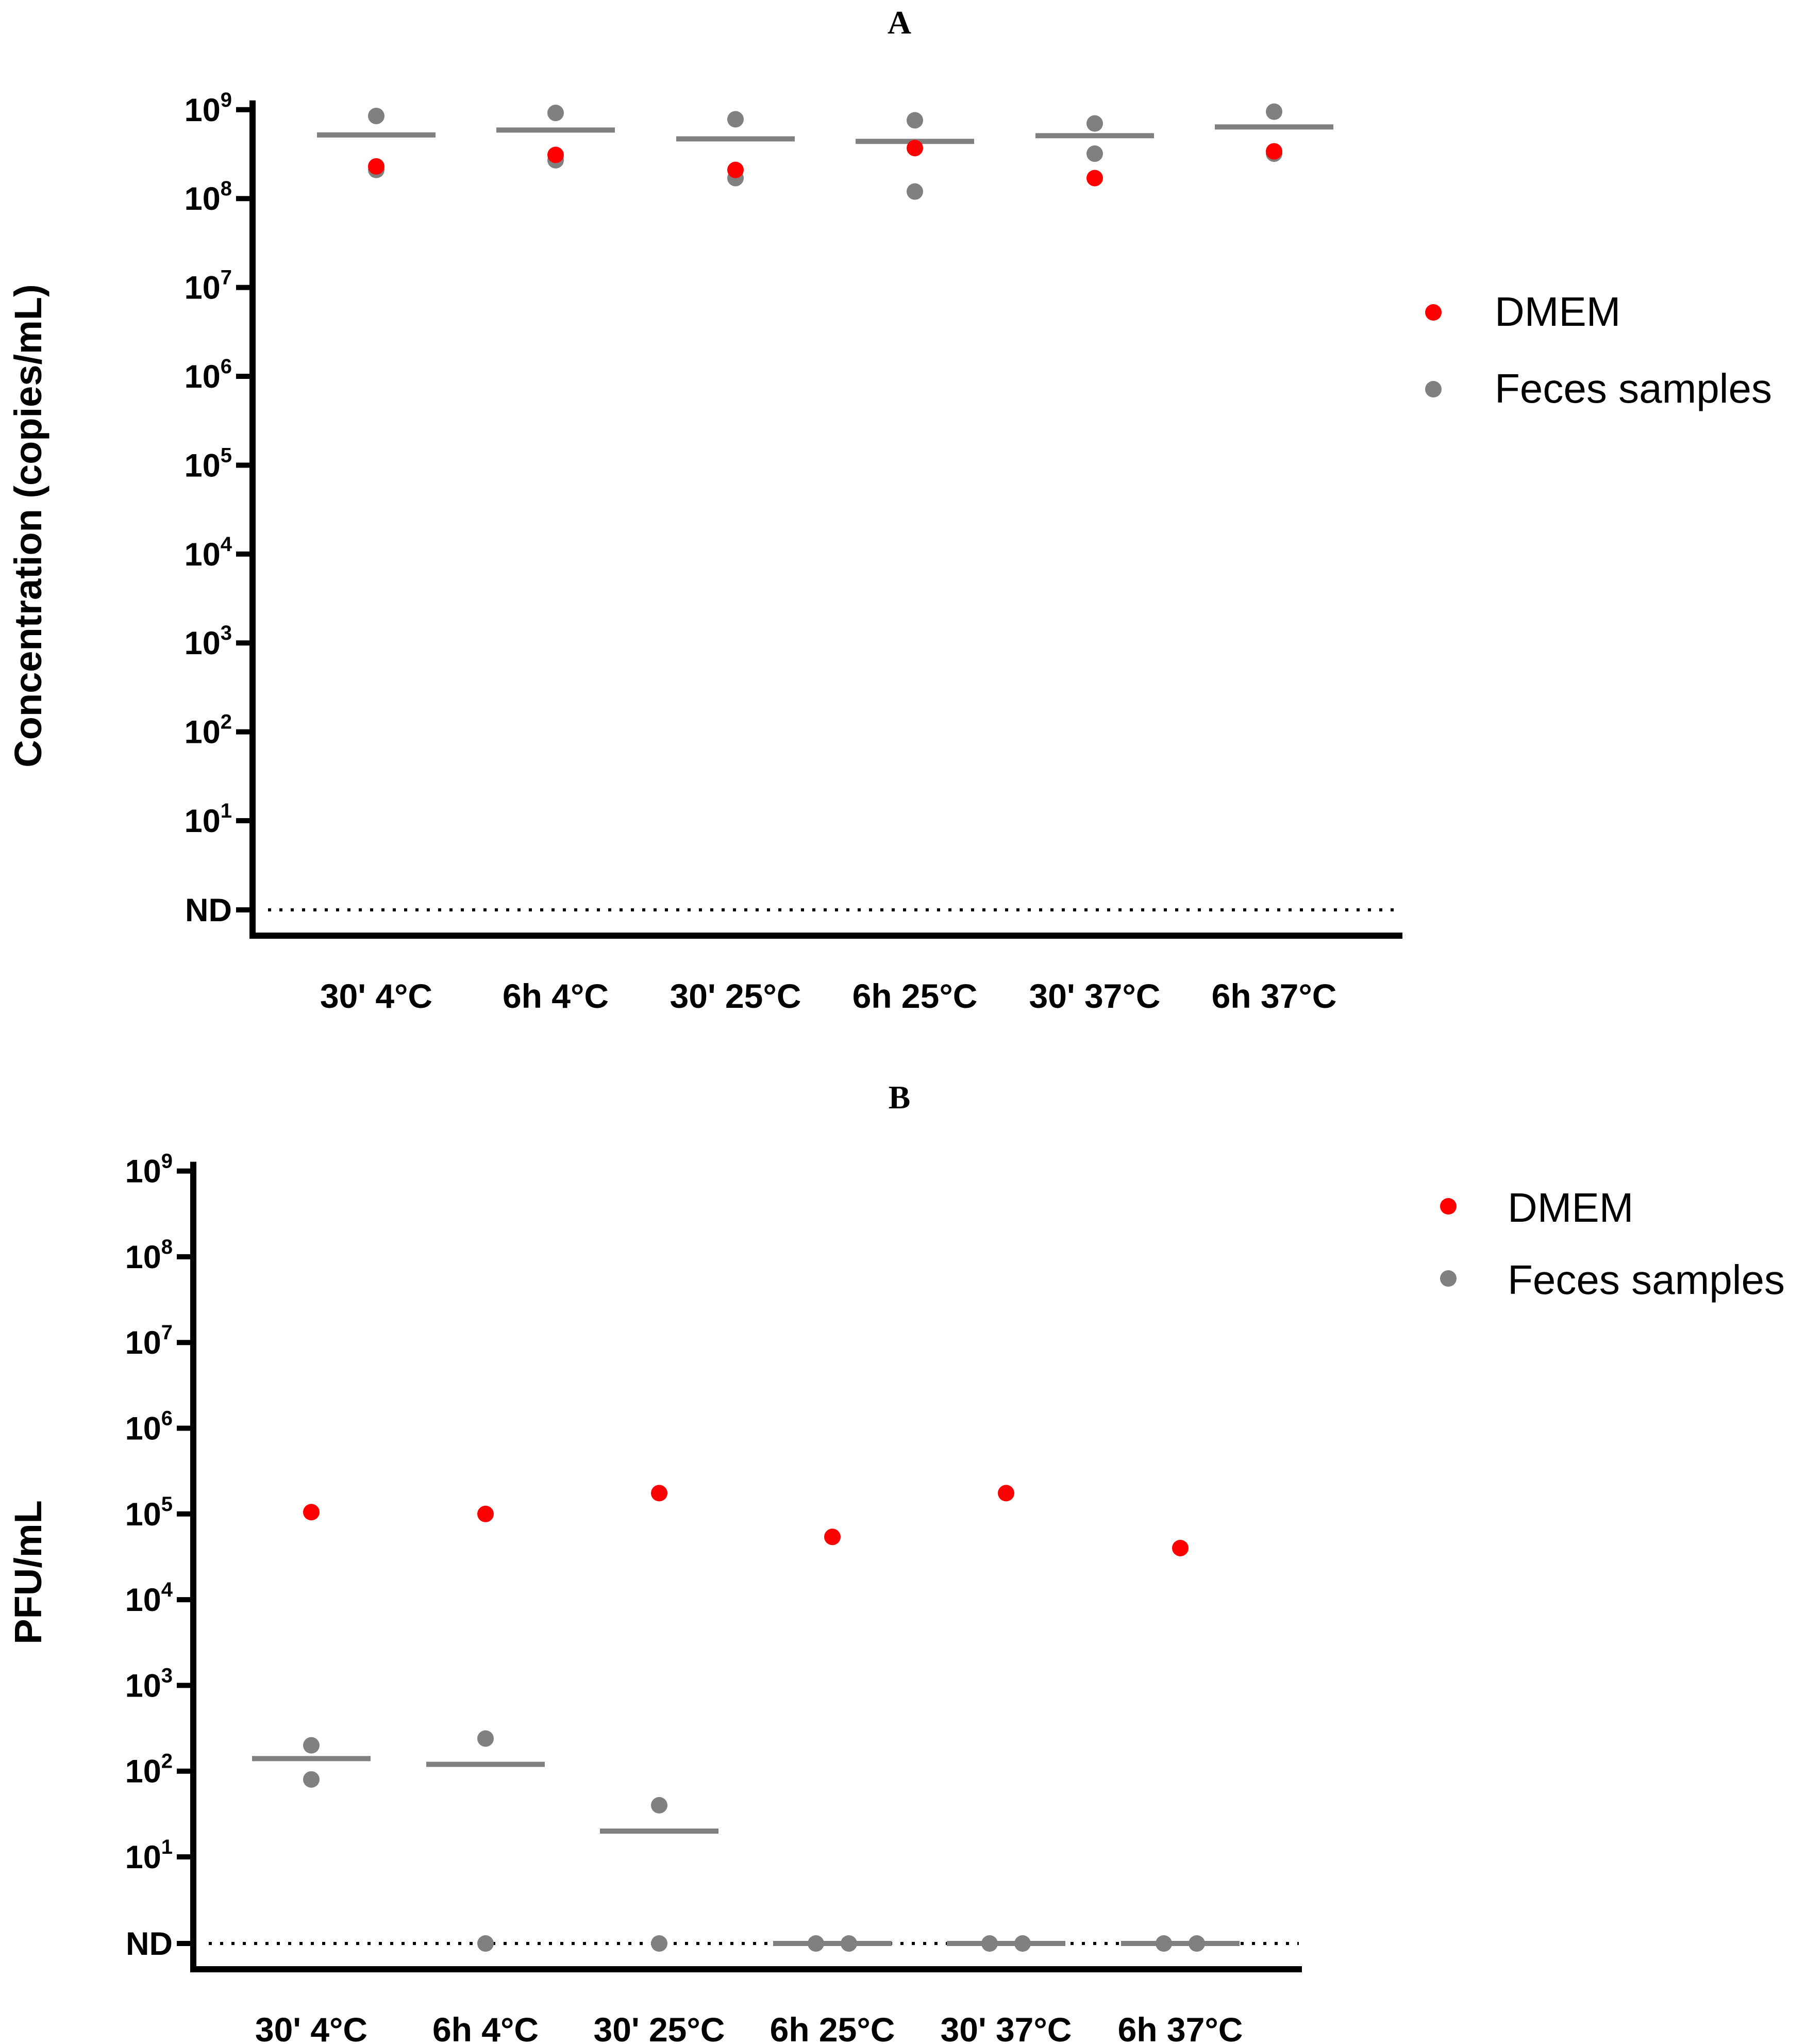  Describe the element at coordinates (660, 2027) in the screenshot. I see `panel-b-x-tick-label: 30' 25°C` at that location.